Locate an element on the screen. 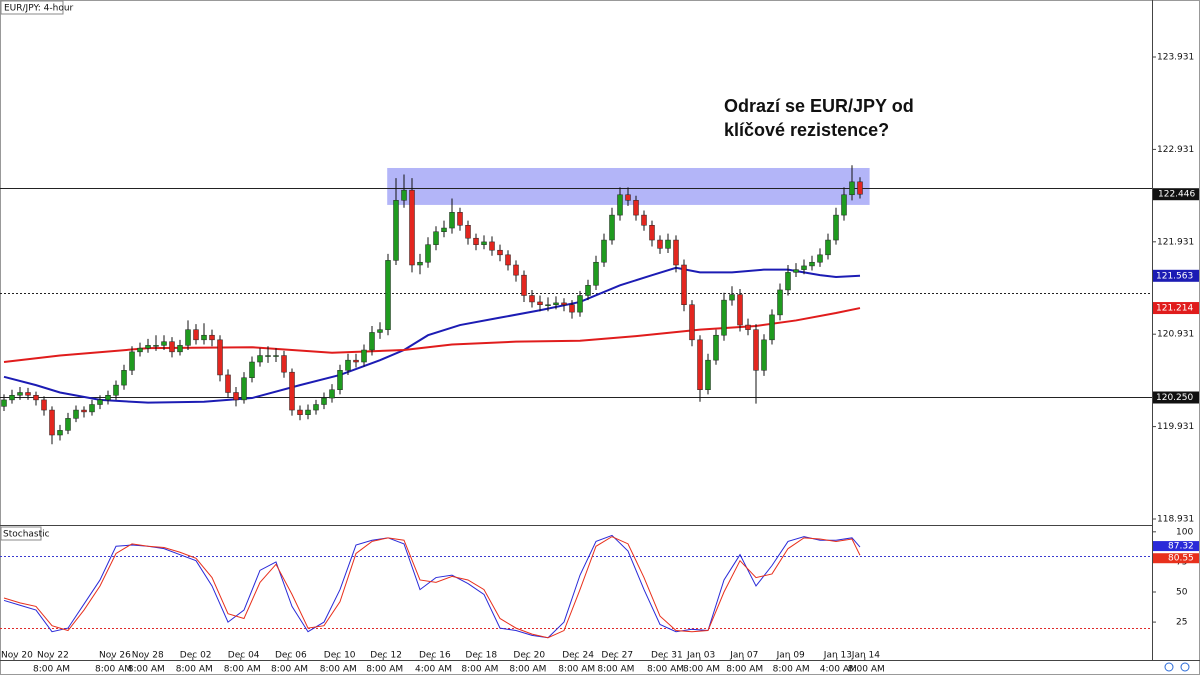 This screenshot has width=1200, height=675. annotation: klíčové rezistence? is located at coordinates (806, 130).